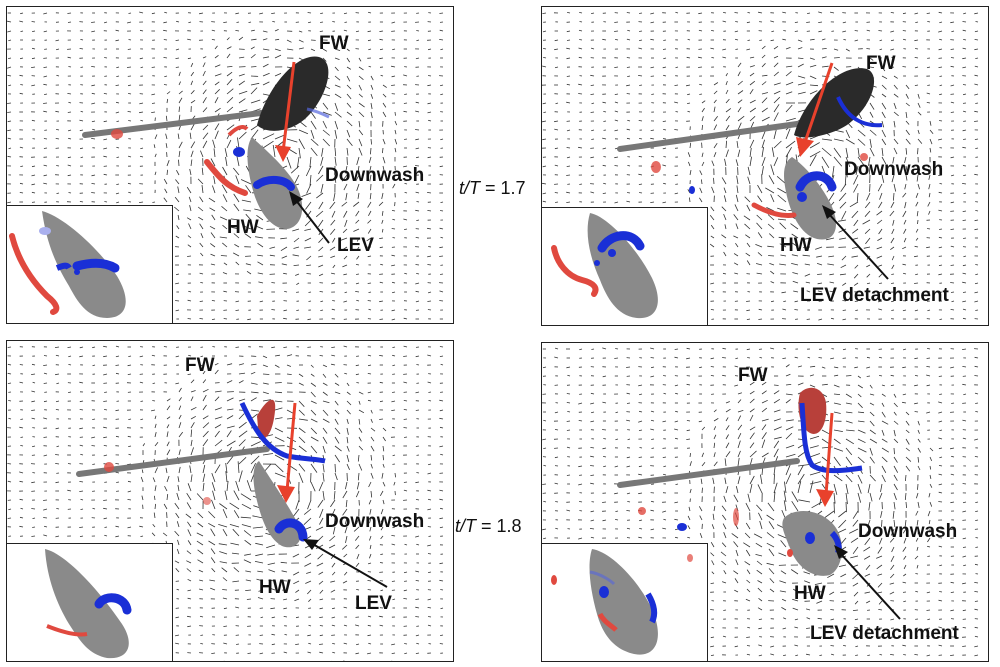 Image resolution: width=1000 pixels, height=667 pixels. I want to click on time-label-2: t/T = 1.8, so click(488, 526).